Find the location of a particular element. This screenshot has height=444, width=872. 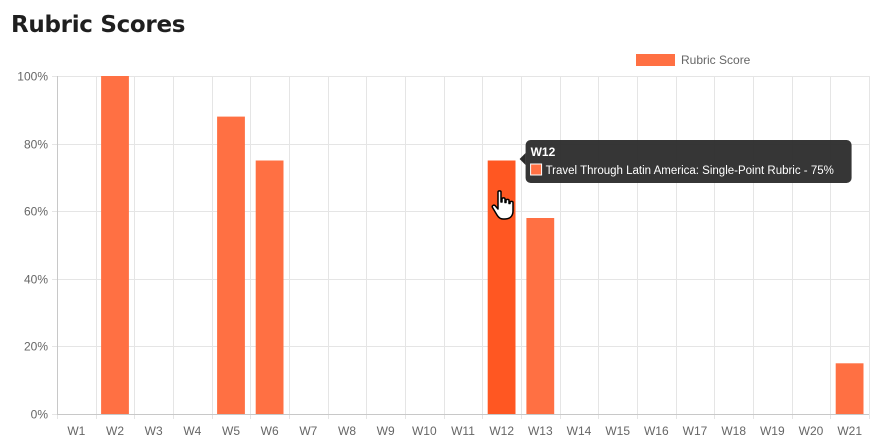

x-tick-label: W11 is located at coordinates (463, 431).